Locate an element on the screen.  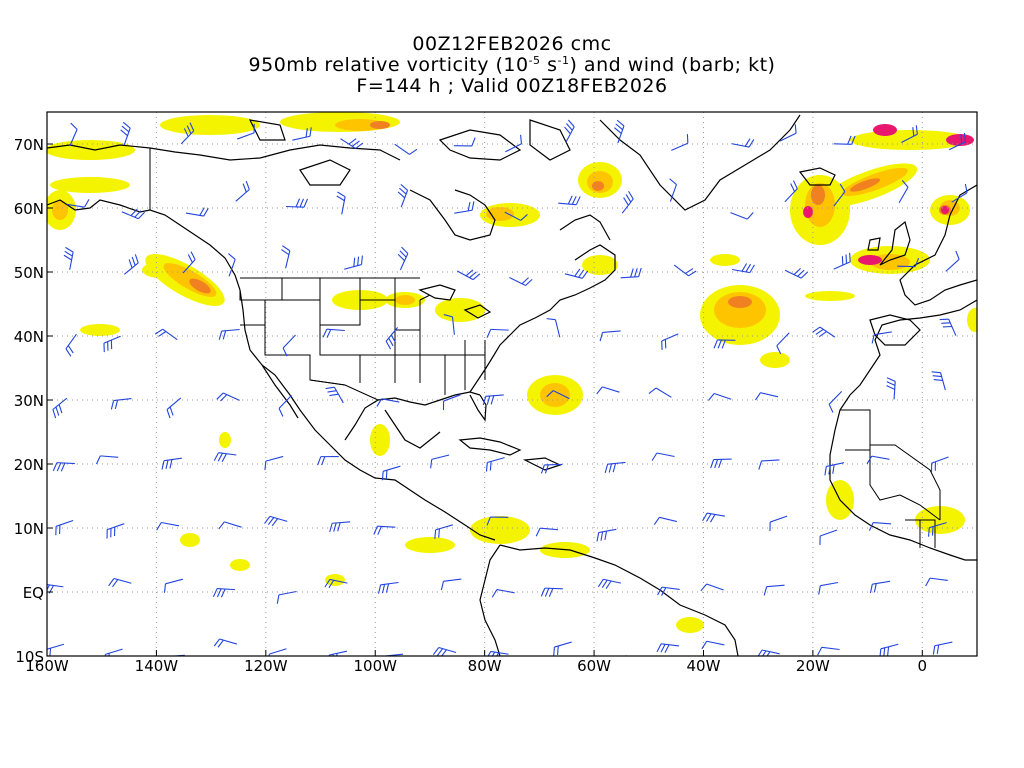
lat-tick-label: EQ is located at coordinates (33, 593).